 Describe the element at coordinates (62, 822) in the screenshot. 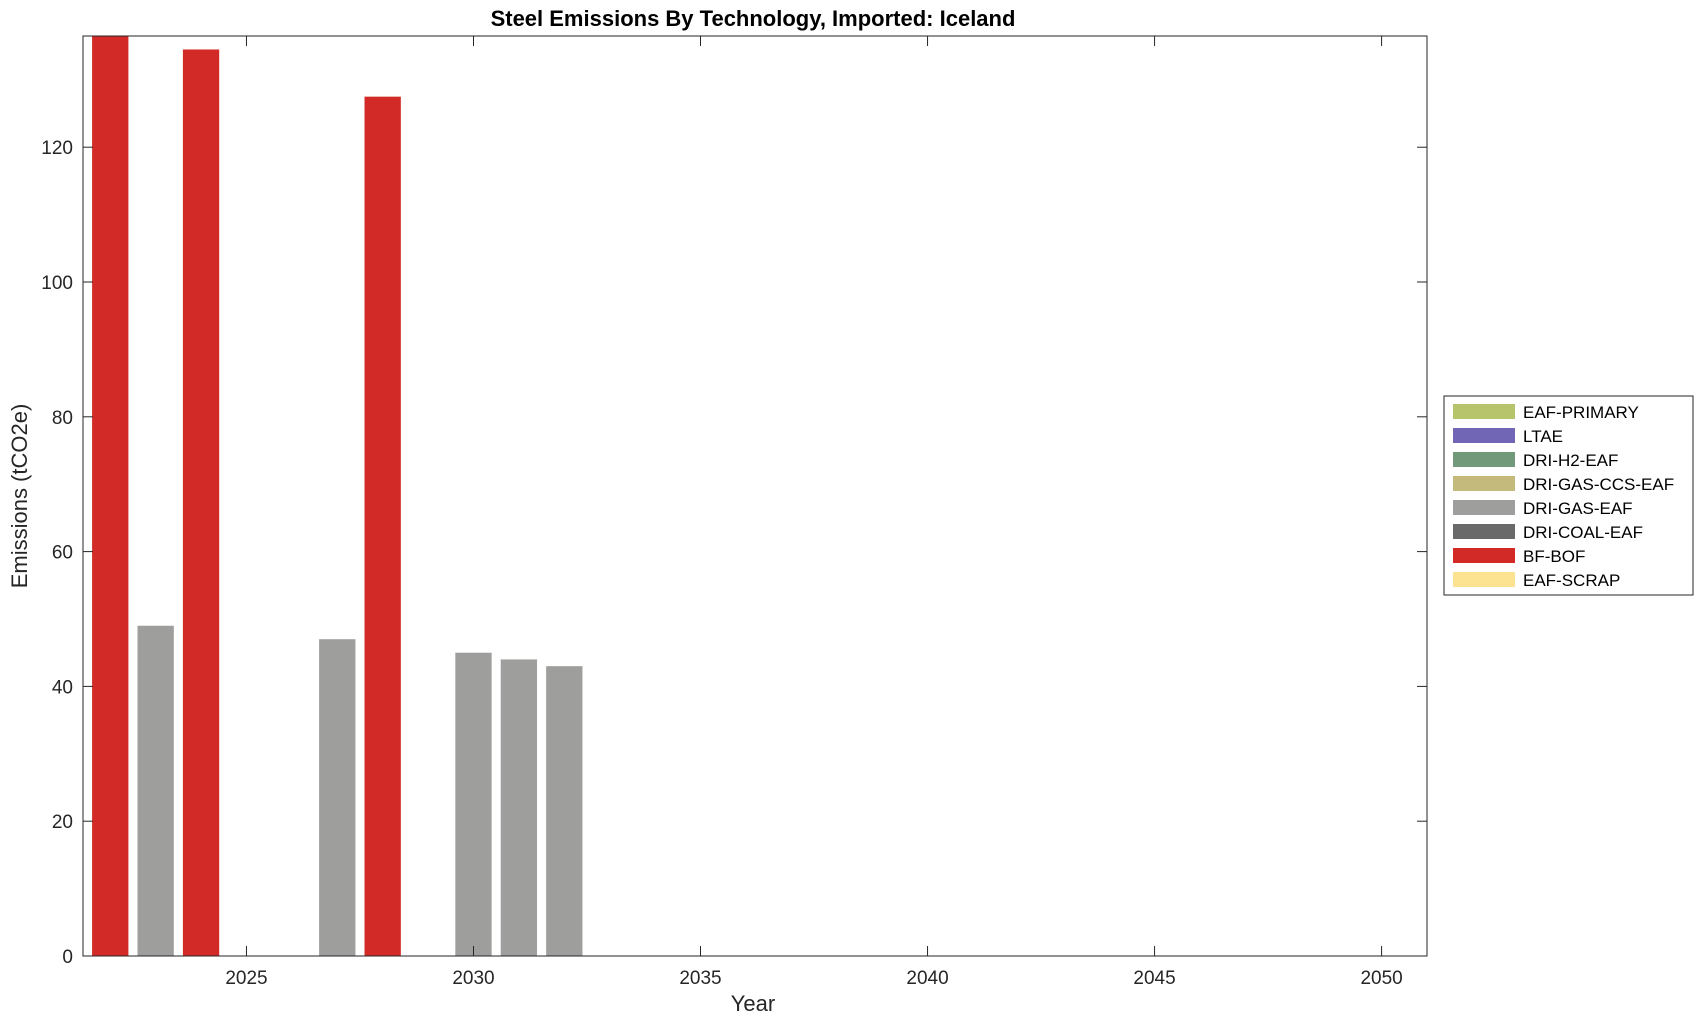

I see `y-tick-label: 20` at that location.